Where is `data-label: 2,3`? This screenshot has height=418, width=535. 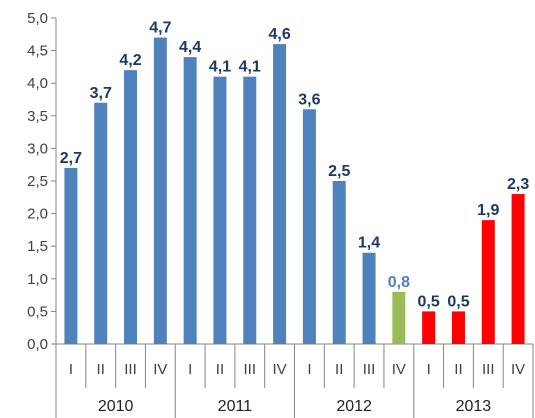 data-label: 2,3 is located at coordinates (518, 184).